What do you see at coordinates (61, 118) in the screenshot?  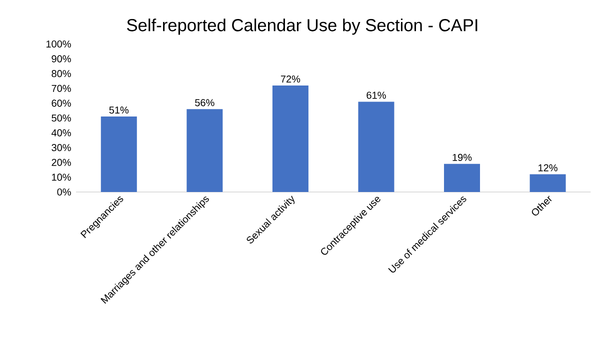 I see `y-tick-label: 50%` at bounding box center [61, 118].